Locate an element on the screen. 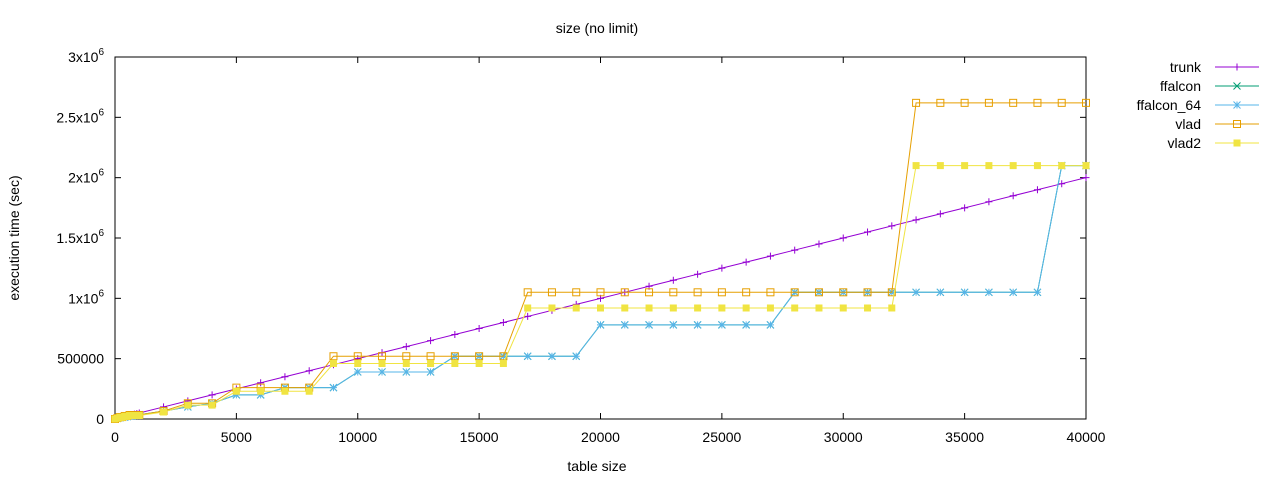 The image size is (1280, 480). legend-item-vlad2: vlad2 is located at coordinates (1213, 143).